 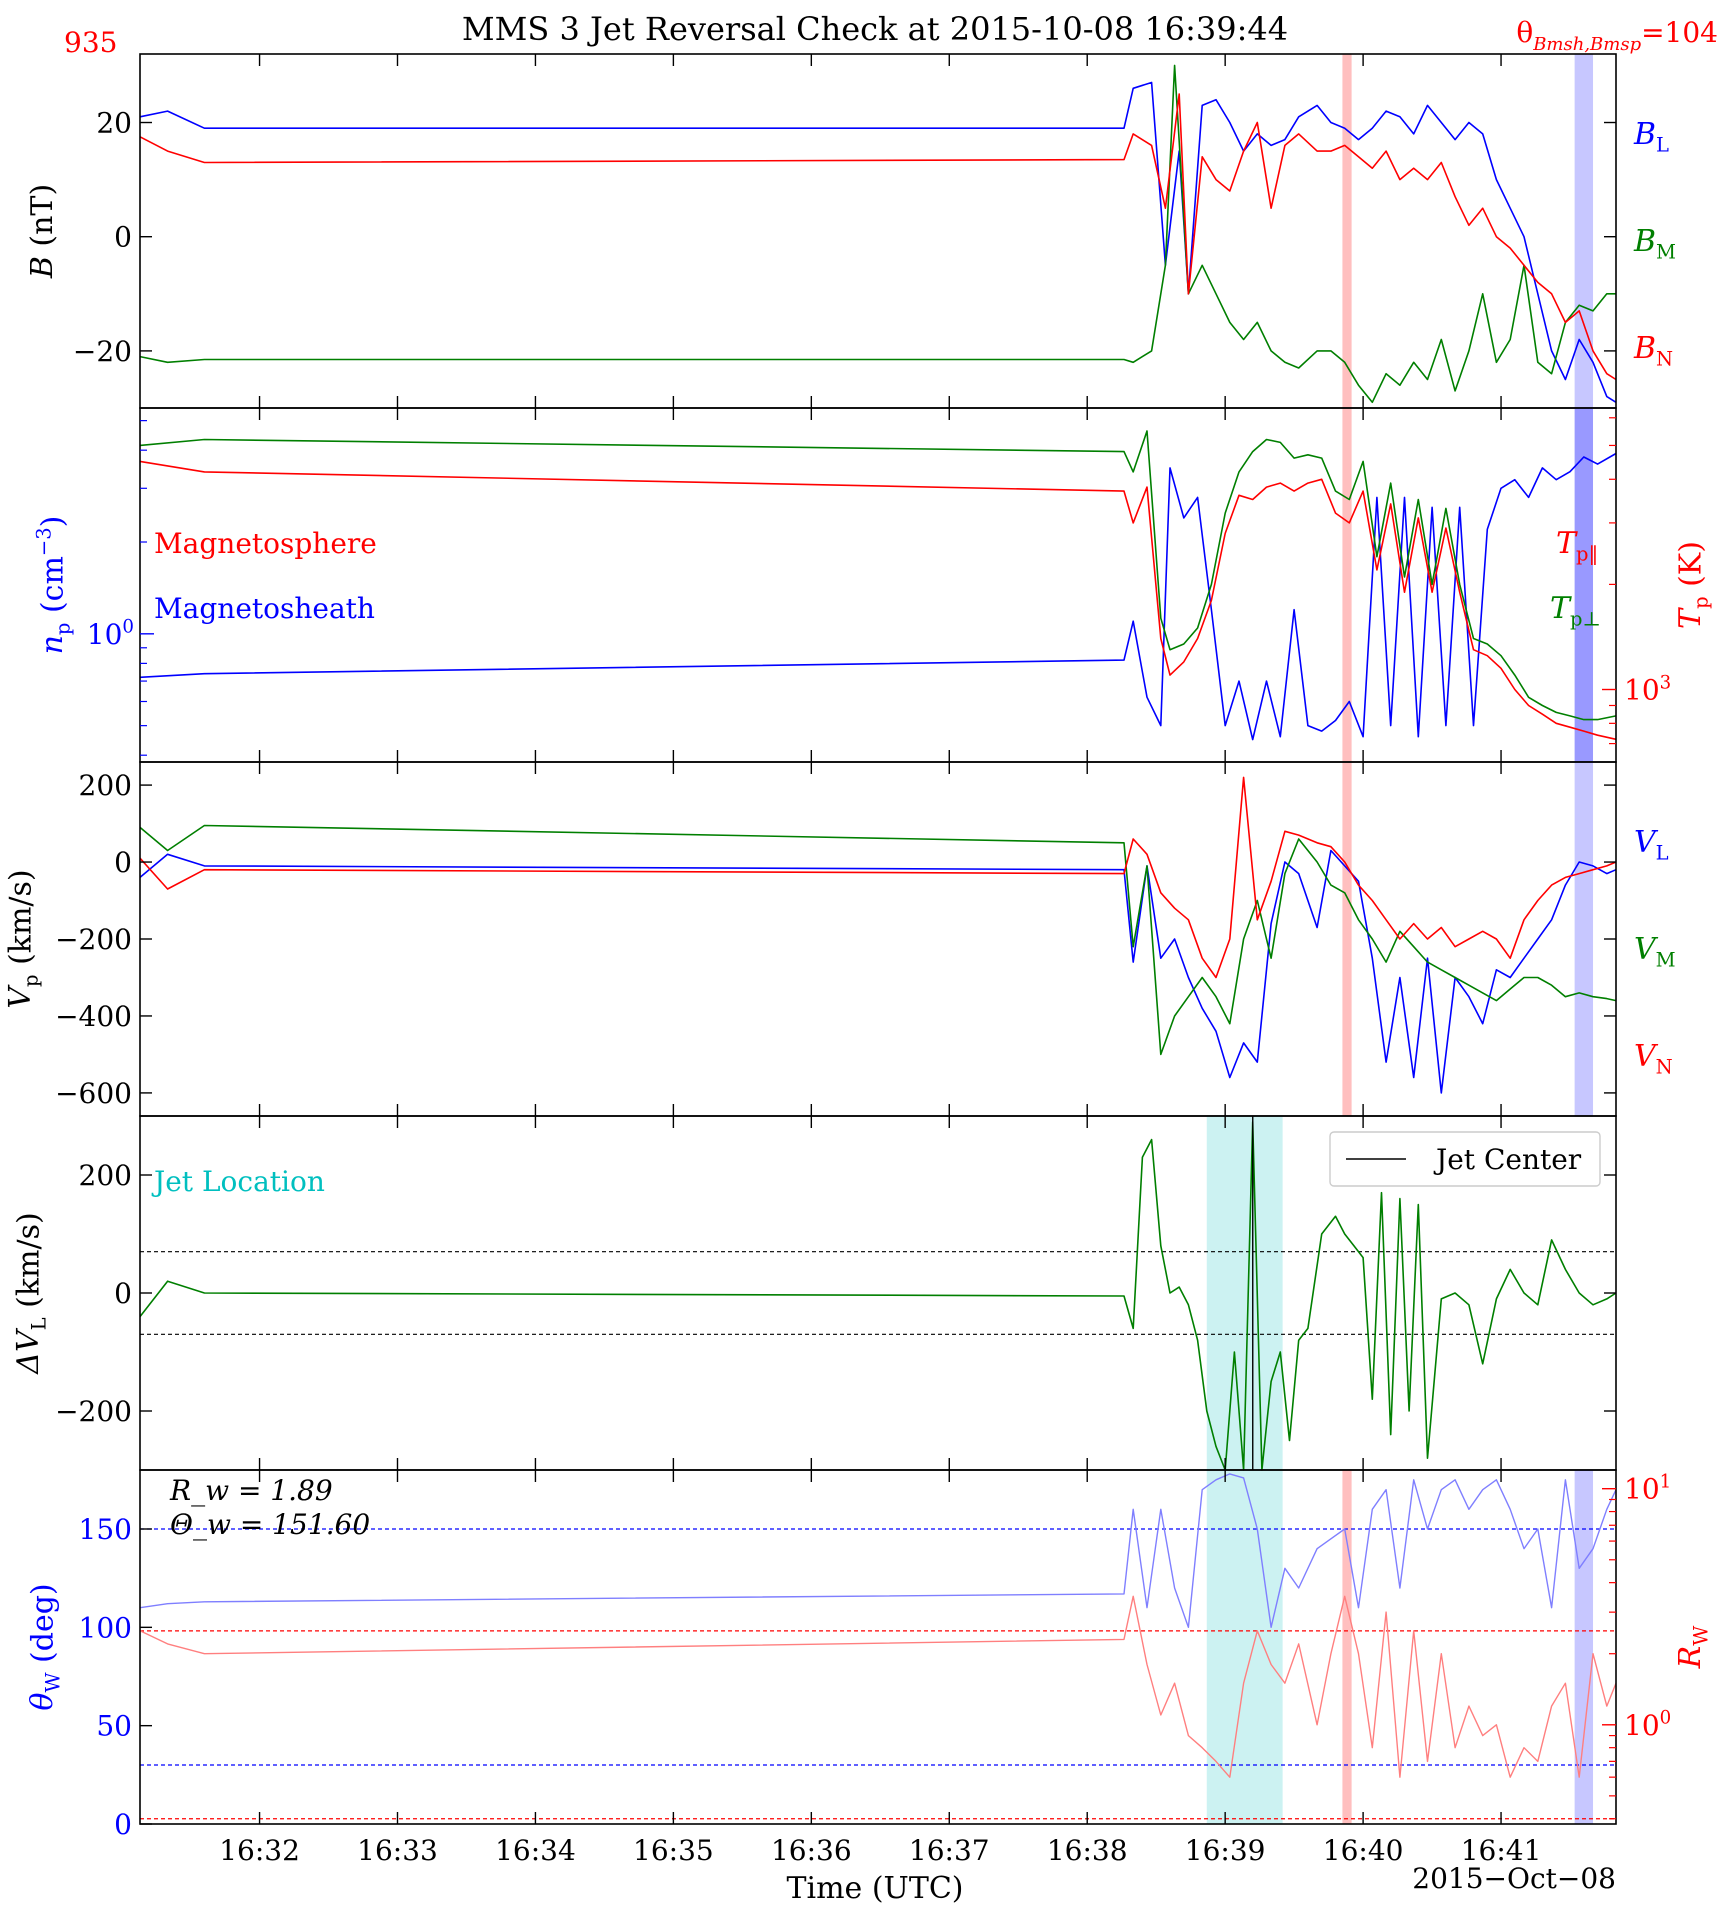 I want to click on x-tick-label: 16:40, so click(x=1363, y=1850).